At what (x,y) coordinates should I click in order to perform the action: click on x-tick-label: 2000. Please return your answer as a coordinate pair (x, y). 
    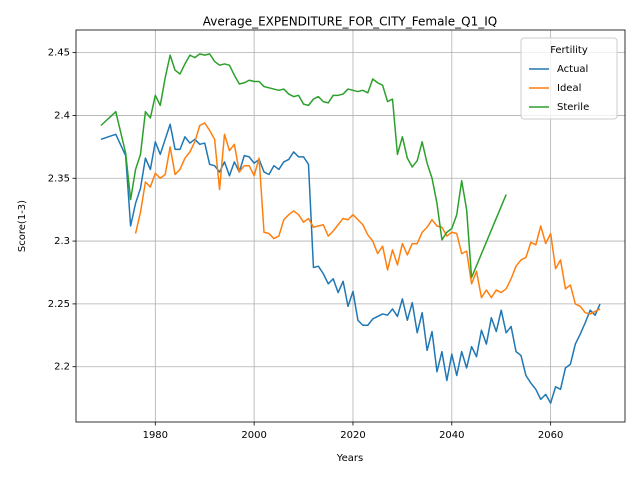
    Looking at the image, I should click on (253, 435).